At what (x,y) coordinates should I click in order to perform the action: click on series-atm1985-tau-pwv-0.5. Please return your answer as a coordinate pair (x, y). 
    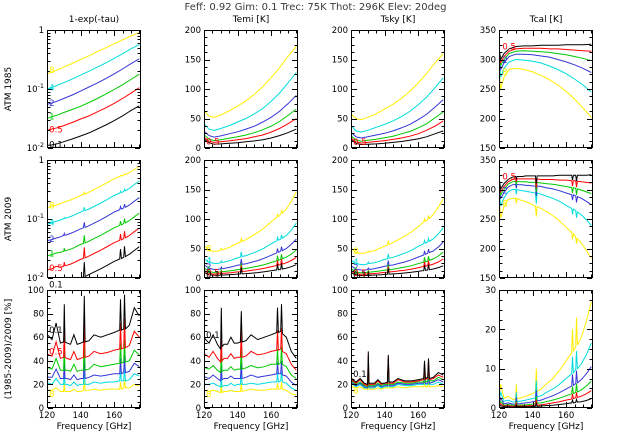
    Looking at the image, I should click on (93, 109).